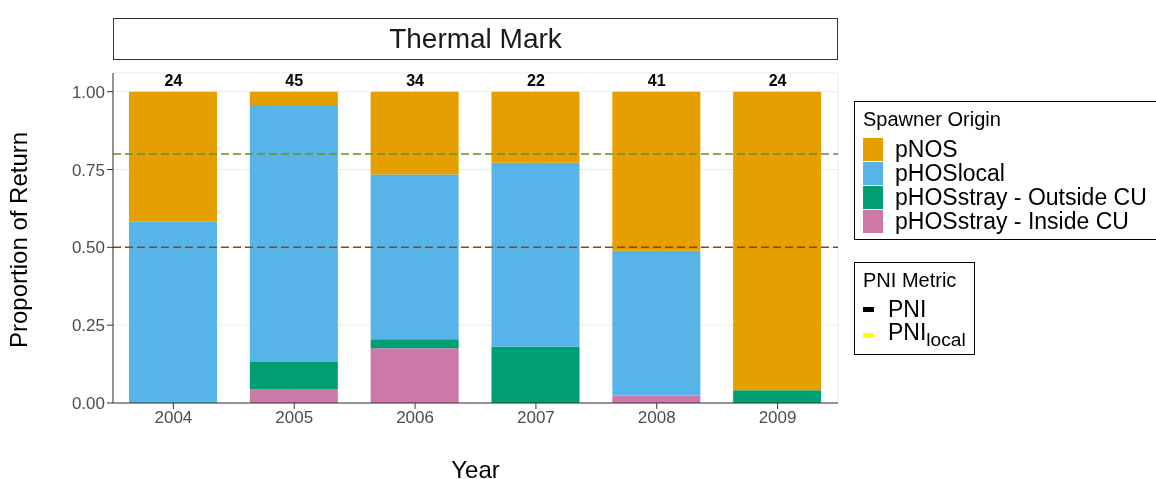  Describe the element at coordinates (173, 418) in the screenshot. I see `x-tick-label: 2004` at that location.